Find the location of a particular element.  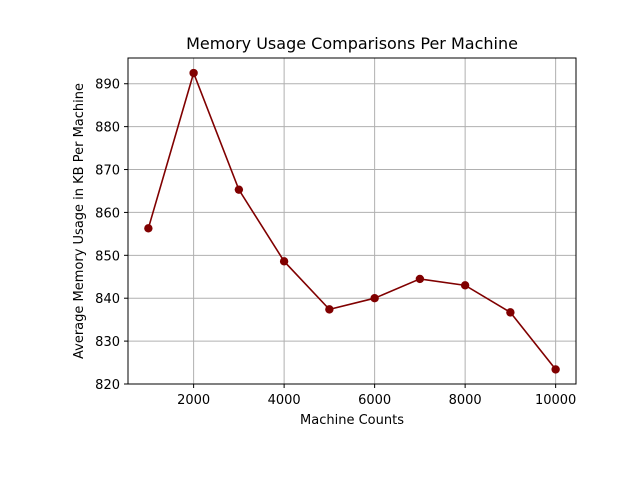

y-tick-label: 860 is located at coordinates (107, 213).